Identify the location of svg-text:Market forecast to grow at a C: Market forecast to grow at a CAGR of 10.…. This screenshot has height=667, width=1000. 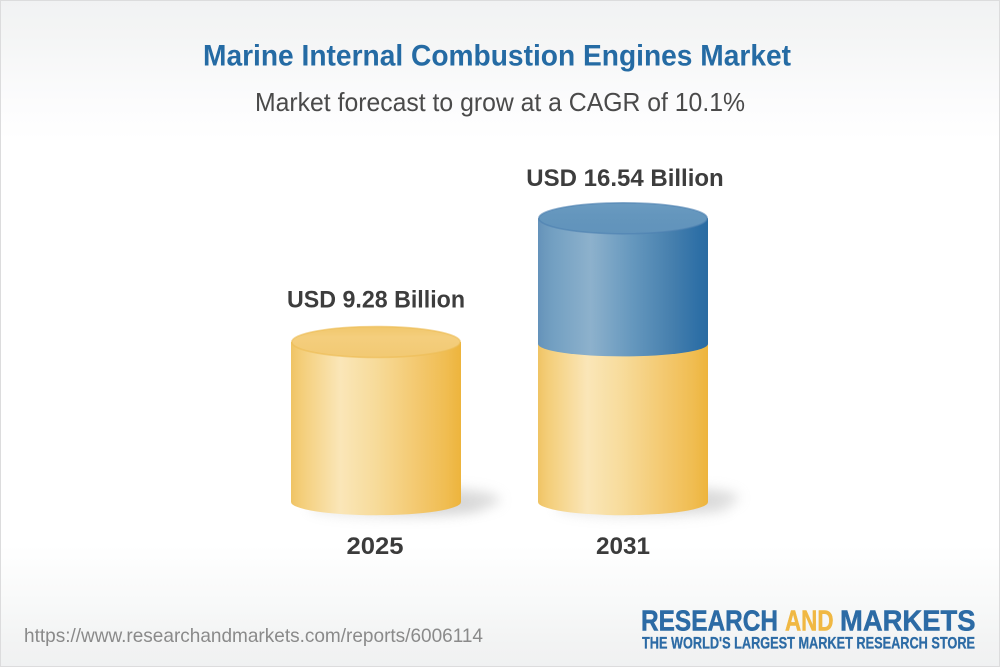
(500, 102).